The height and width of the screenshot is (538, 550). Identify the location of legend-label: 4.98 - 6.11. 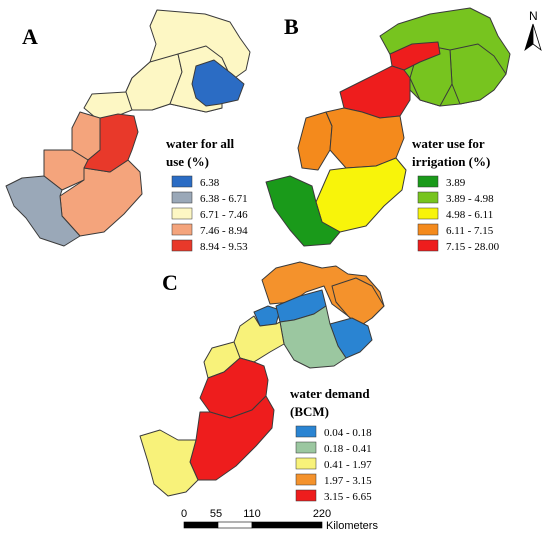
(469, 215).